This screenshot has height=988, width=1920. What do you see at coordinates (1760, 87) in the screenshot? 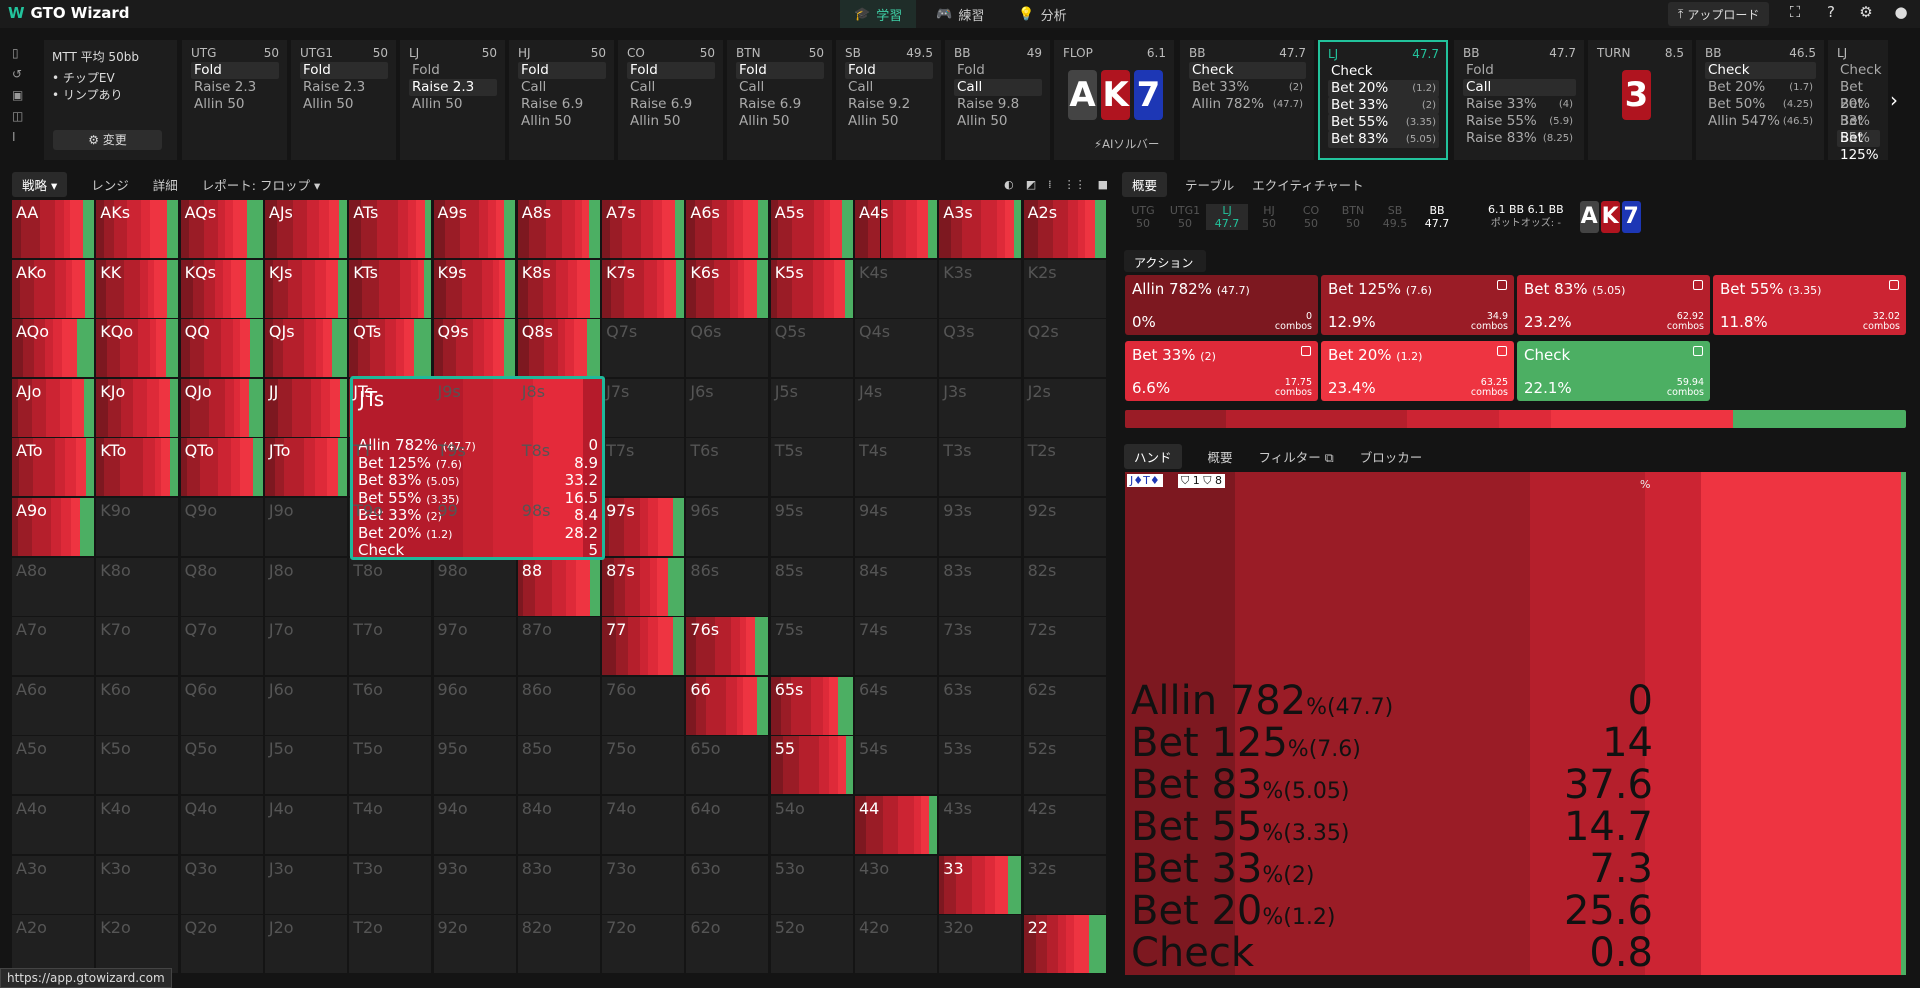
I see `action-option: Bet 20% (1.7)` at bounding box center [1760, 87].